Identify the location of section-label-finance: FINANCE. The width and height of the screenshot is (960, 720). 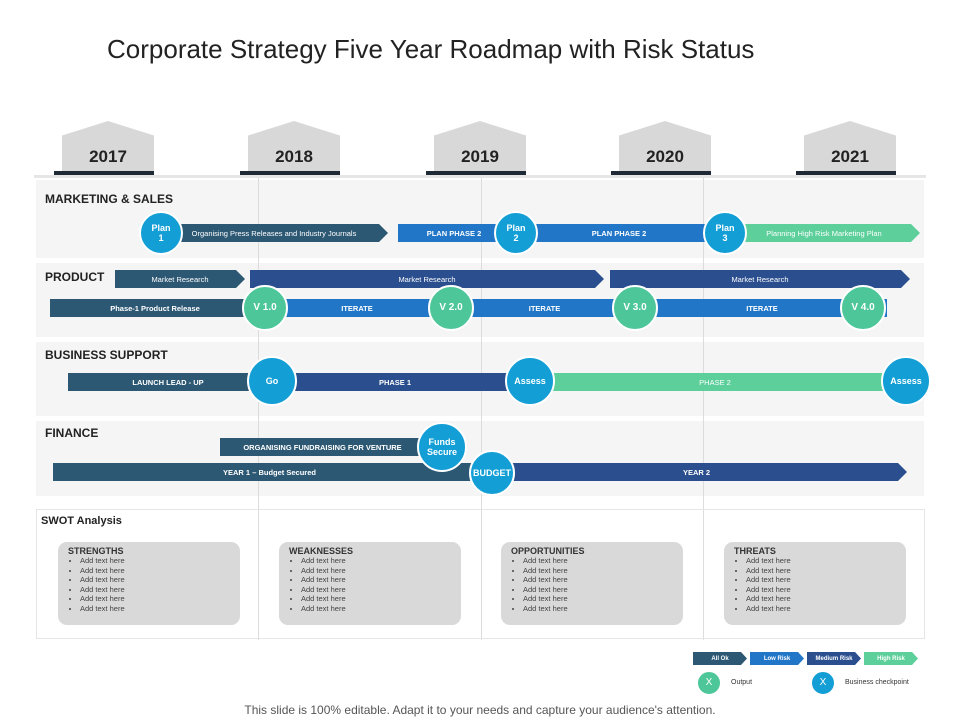
(72, 433).